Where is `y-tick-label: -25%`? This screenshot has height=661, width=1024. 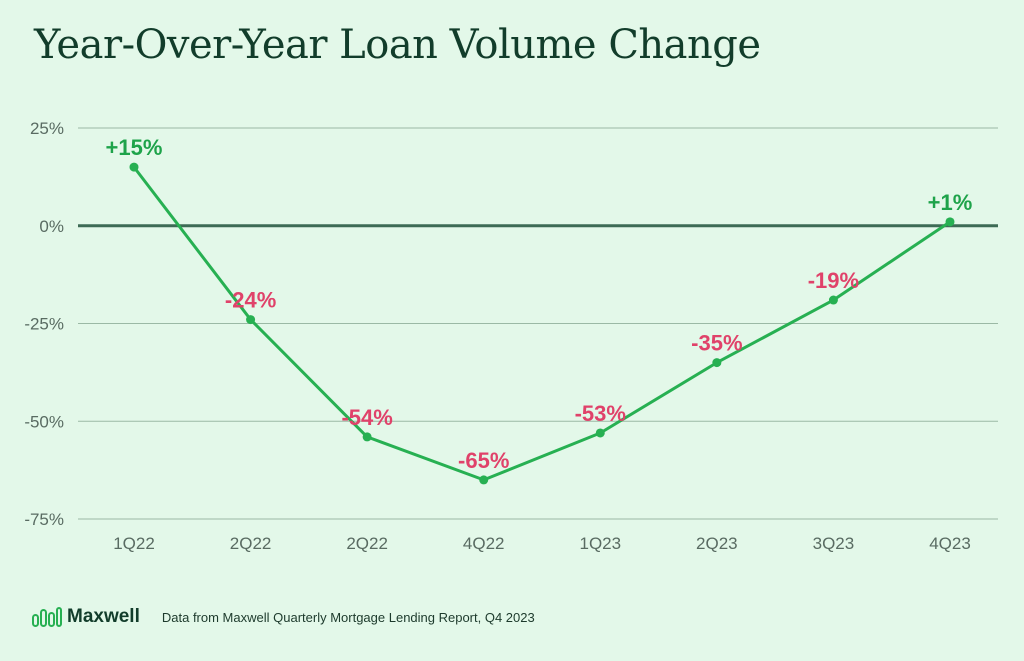
y-tick-label: -25% is located at coordinates (44, 324).